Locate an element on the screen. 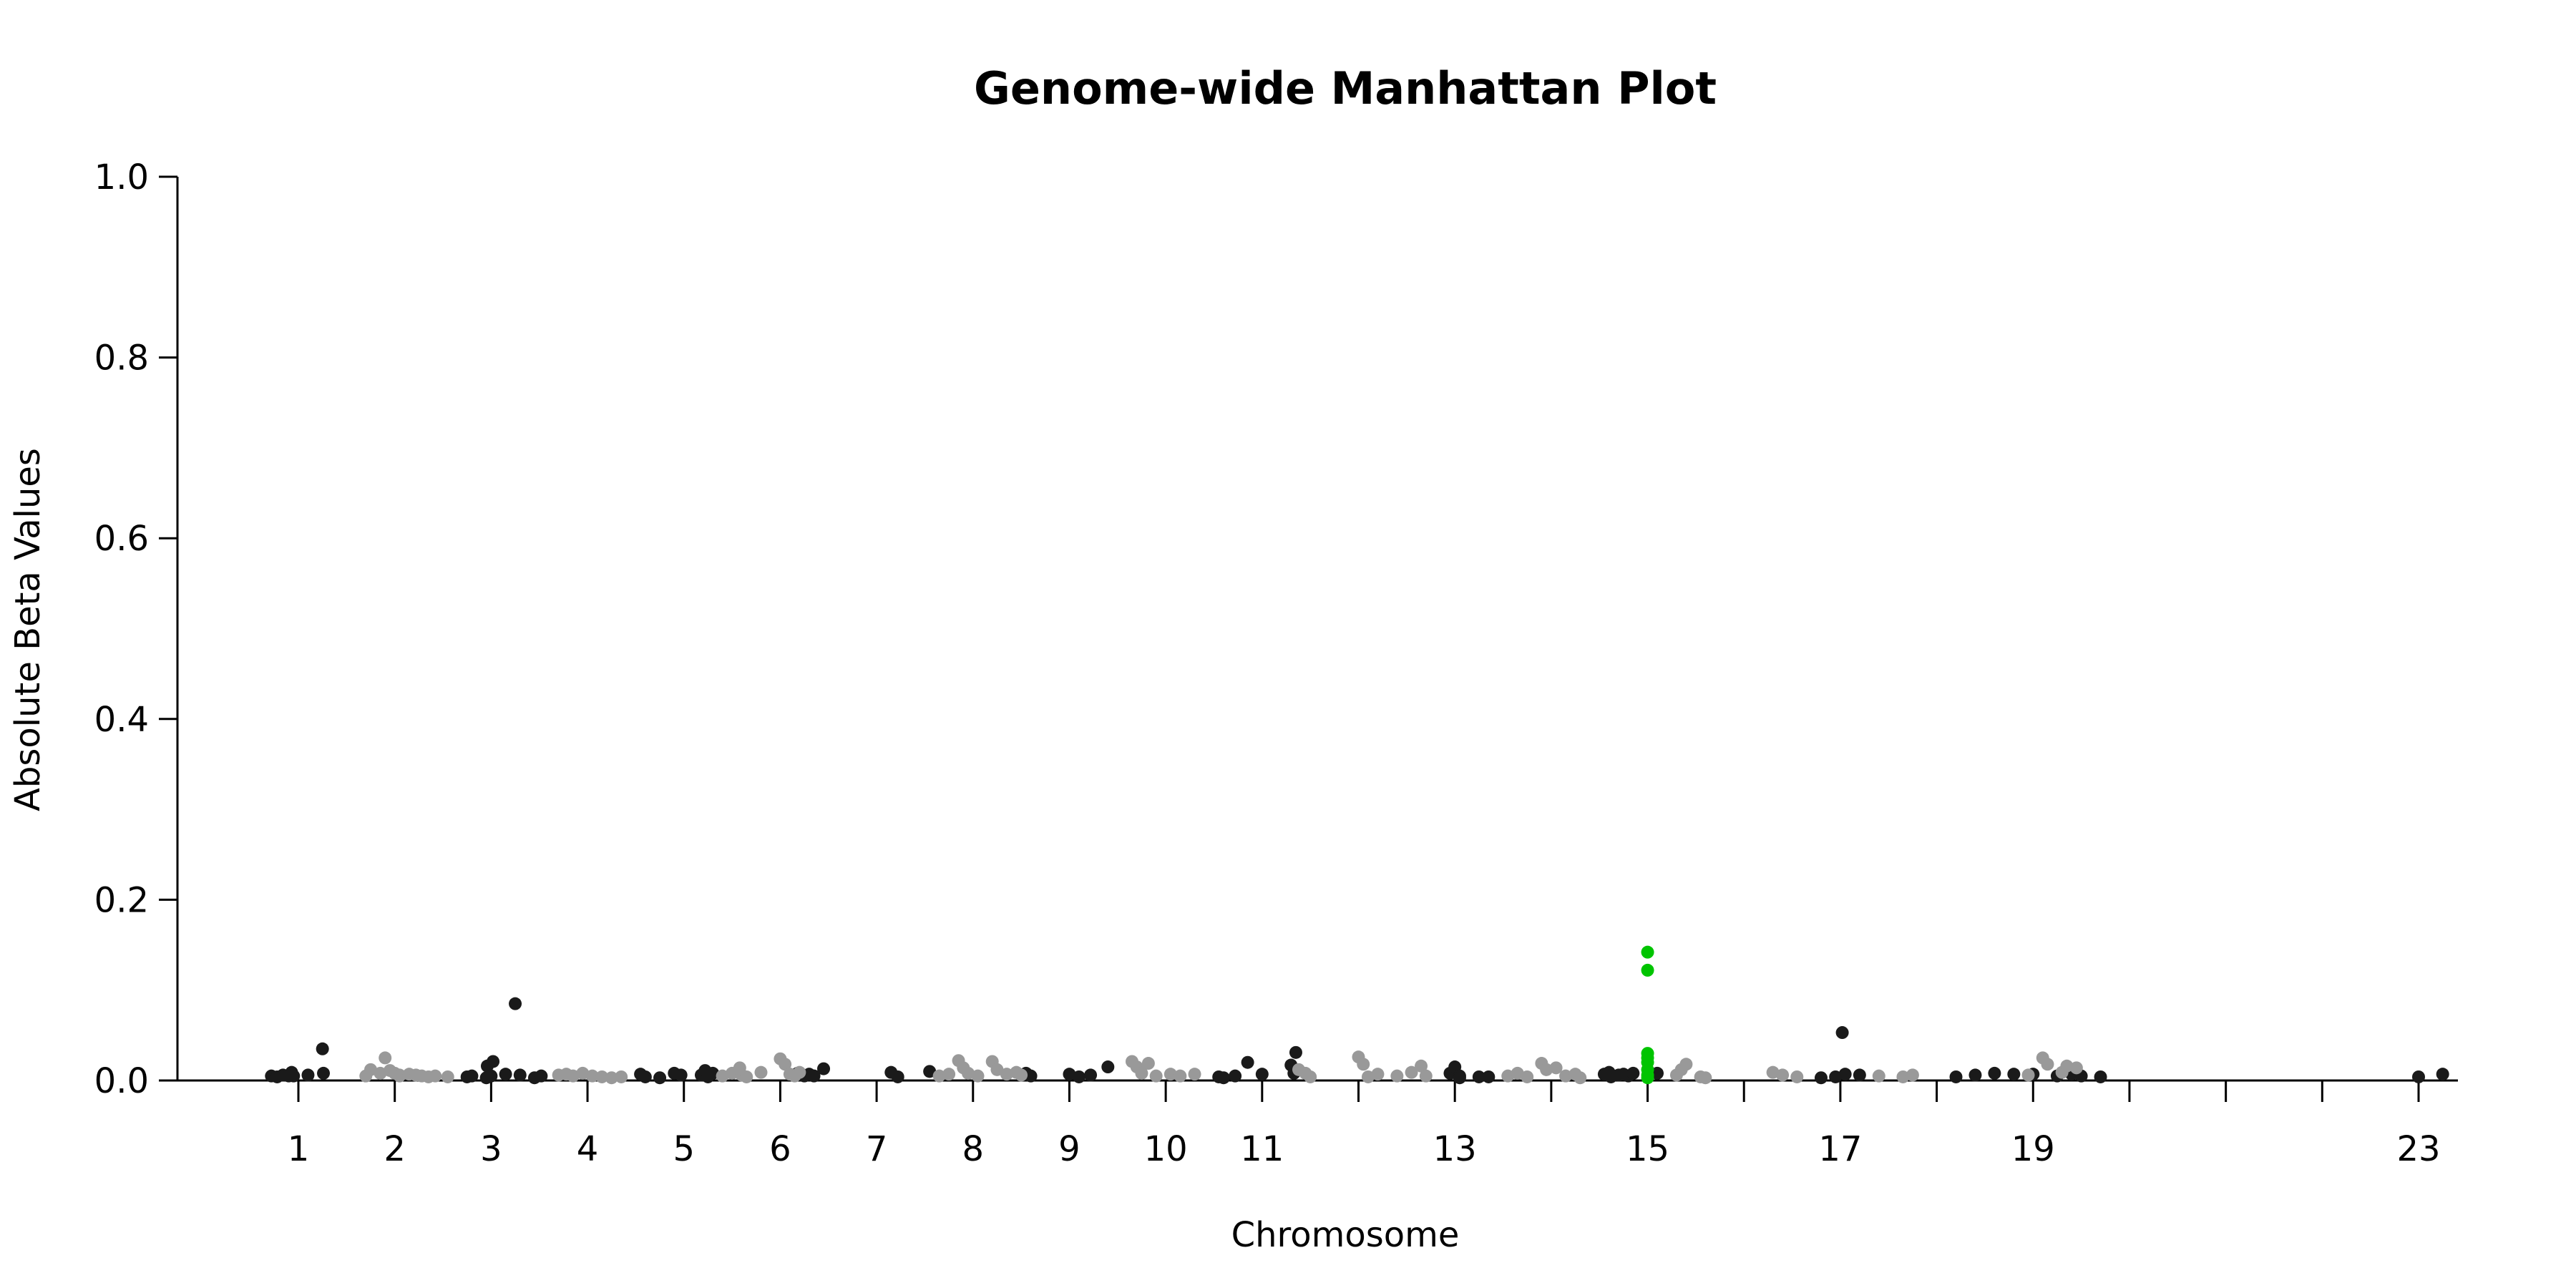 Image resolution: width=2576 pixels, height=1288 pixels. data-points is located at coordinates (1357, 1015).